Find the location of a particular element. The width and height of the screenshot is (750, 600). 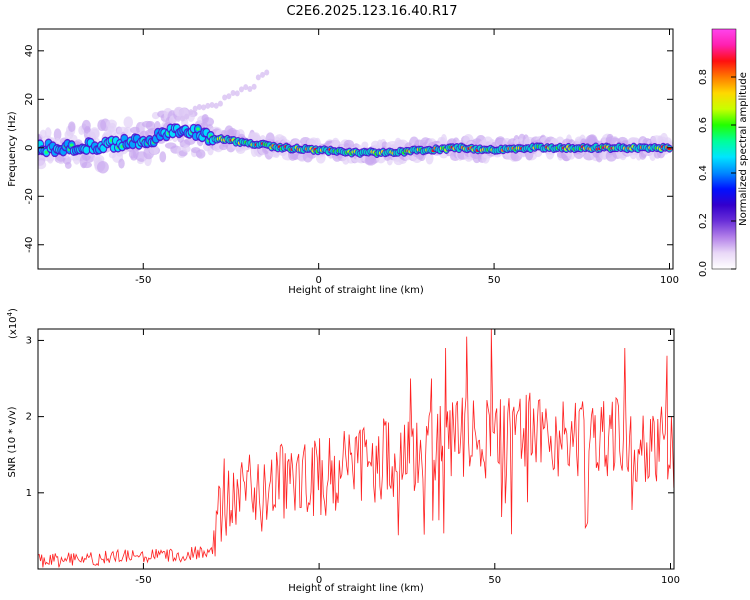

spectrogram-core-cell is located at coordinates (86, 150).